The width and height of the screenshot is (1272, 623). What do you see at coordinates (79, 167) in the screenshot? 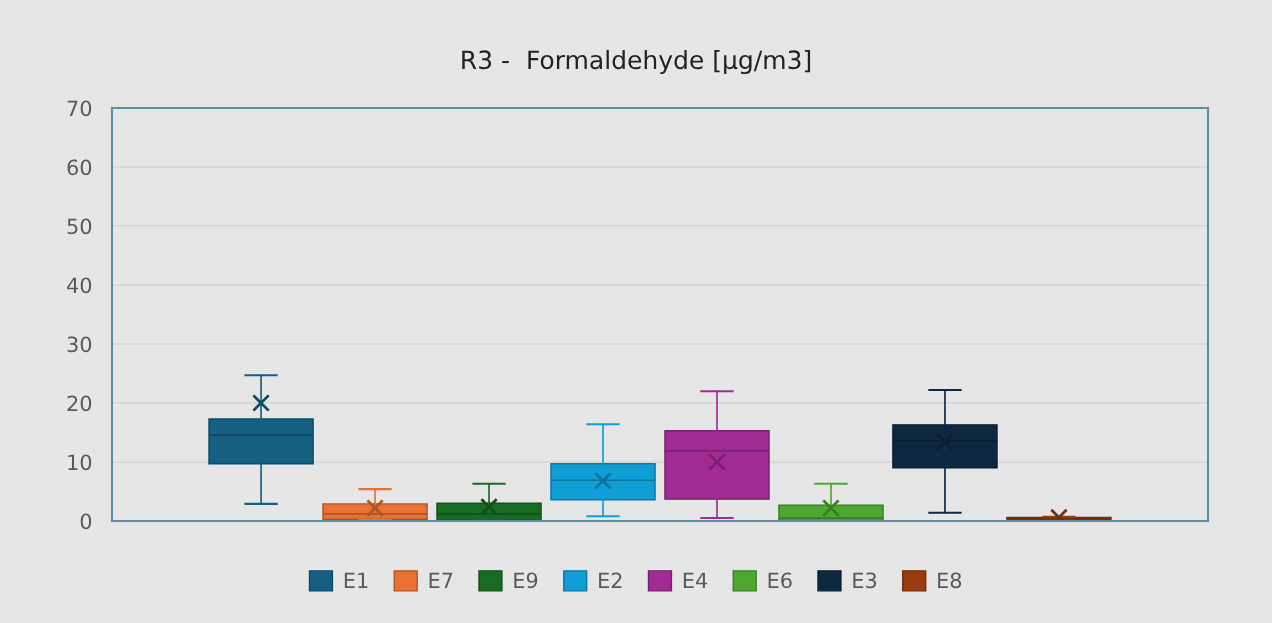
I see `y-tick-label: 60` at bounding box center [79, 167].